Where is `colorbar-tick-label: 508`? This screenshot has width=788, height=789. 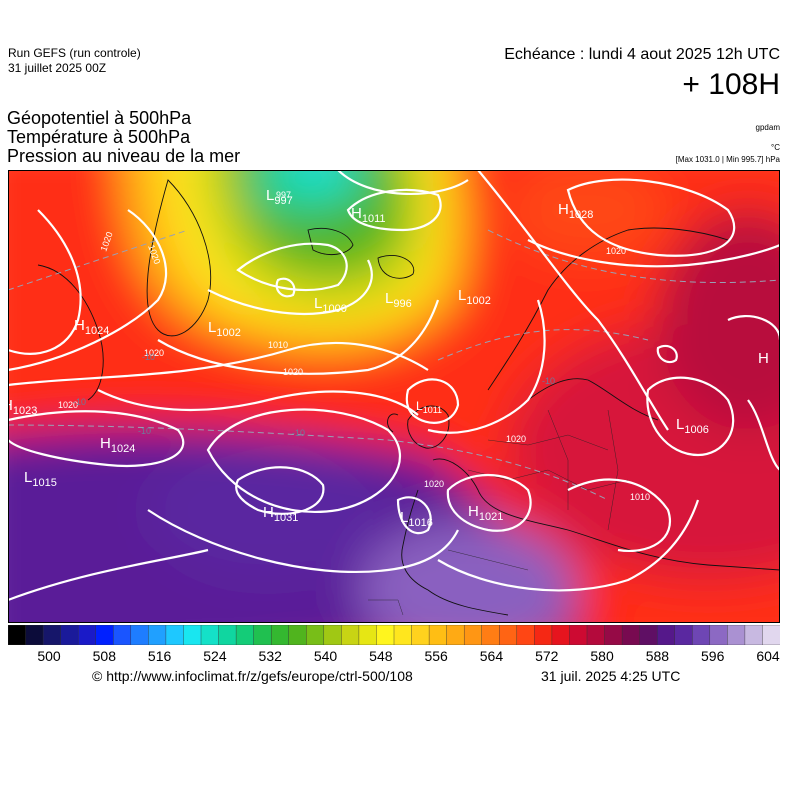 colorbar-tick-label: 508 is located at coordinates (104, 656).